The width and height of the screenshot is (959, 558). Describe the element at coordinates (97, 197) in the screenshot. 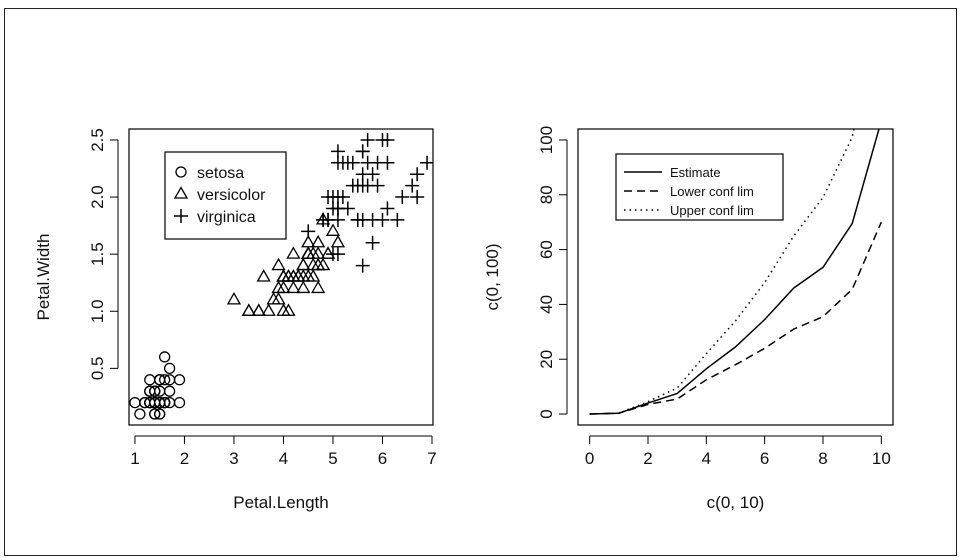

I see `scatter-y-tick-label: 2.0` at that location.